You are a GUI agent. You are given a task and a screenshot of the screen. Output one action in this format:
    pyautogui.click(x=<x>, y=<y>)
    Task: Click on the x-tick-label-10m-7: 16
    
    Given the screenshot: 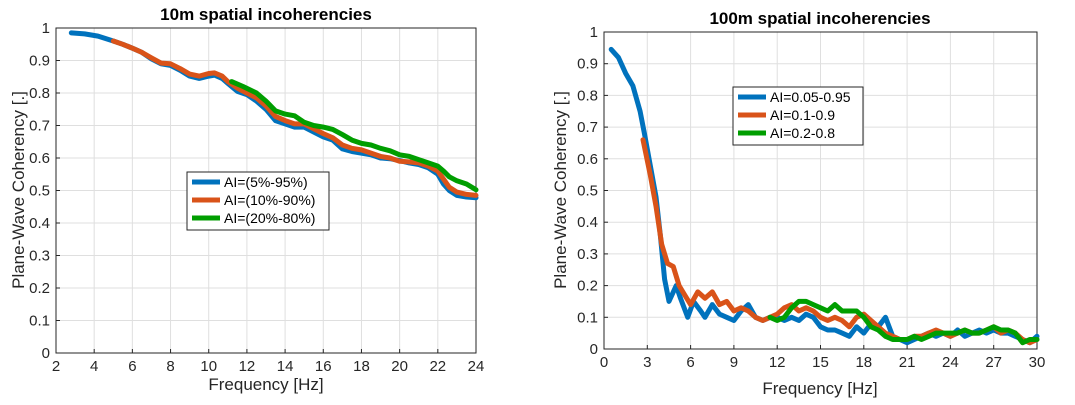 What is the action you would take?
    pyautogui.click(x=323, y=366)
    